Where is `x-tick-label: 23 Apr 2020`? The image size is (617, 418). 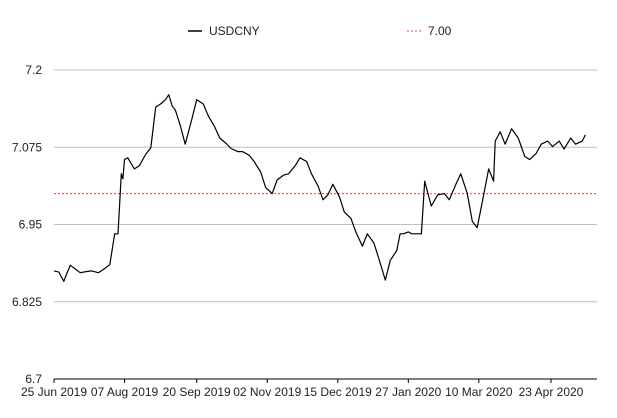
x-tick-label: 23 Apr 2020 is located at coordinates (551, 392).